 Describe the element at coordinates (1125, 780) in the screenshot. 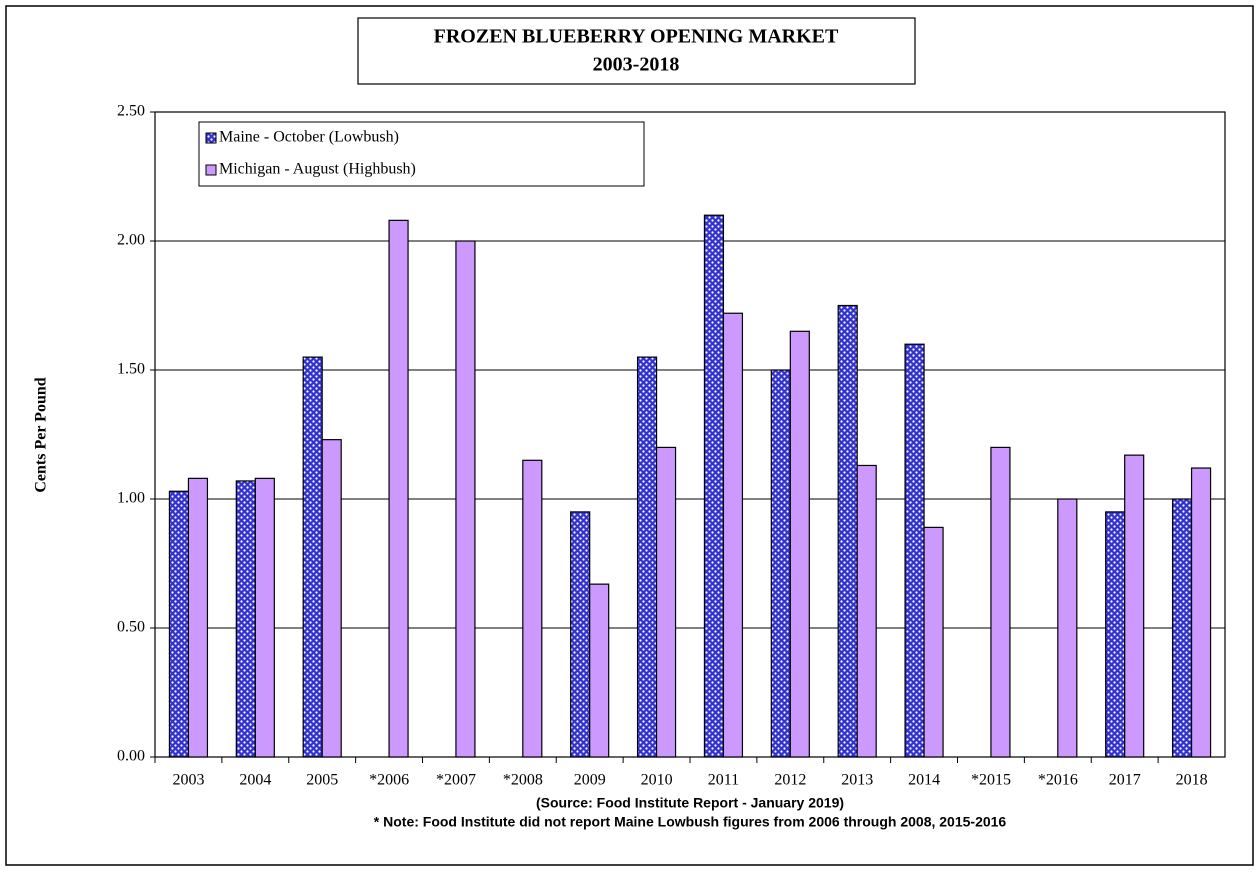

I see `x-tick-label: 2017` at that location.